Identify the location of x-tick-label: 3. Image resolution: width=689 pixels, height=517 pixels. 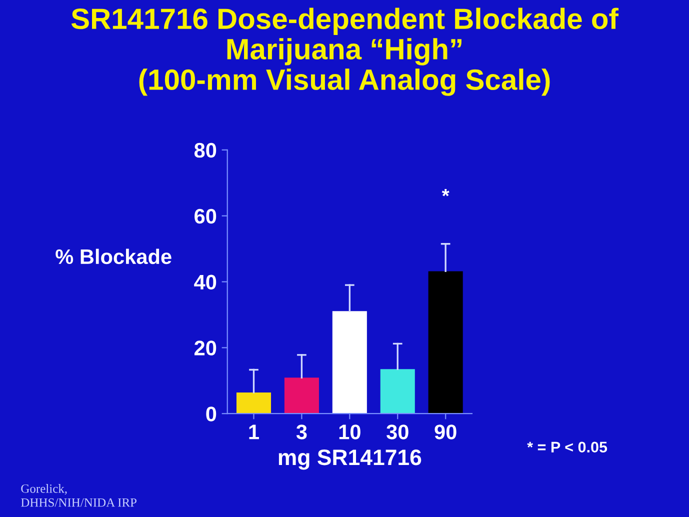
(301, 432).